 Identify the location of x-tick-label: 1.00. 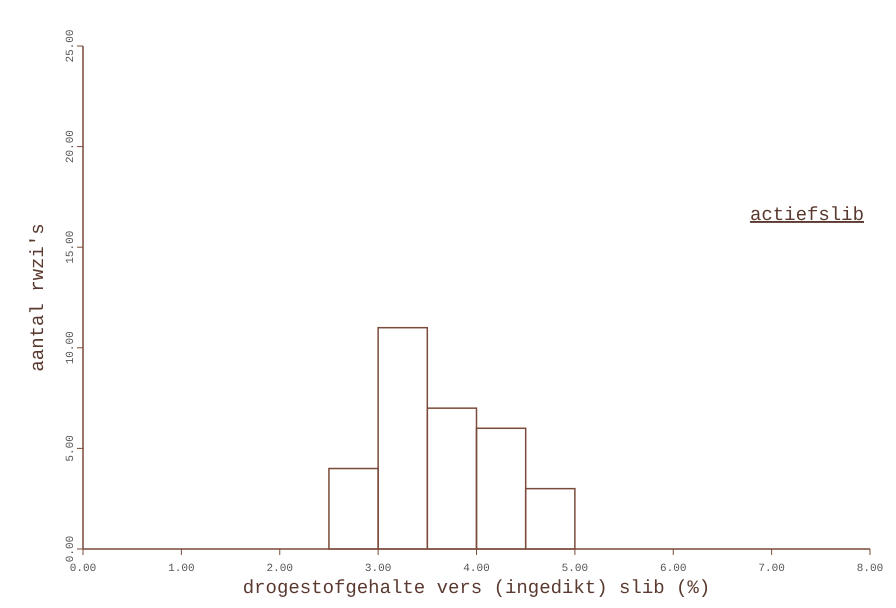
(181, 569).